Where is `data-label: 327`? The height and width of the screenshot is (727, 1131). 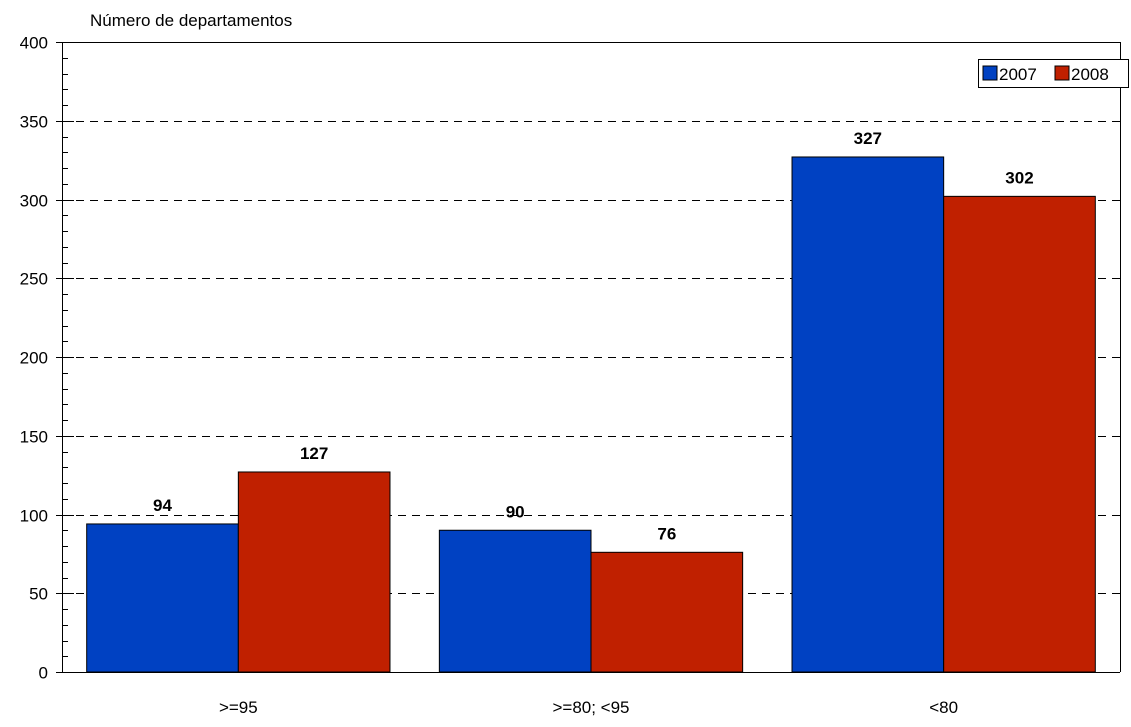 data-label: 327 is located at coordinates (868, 138).